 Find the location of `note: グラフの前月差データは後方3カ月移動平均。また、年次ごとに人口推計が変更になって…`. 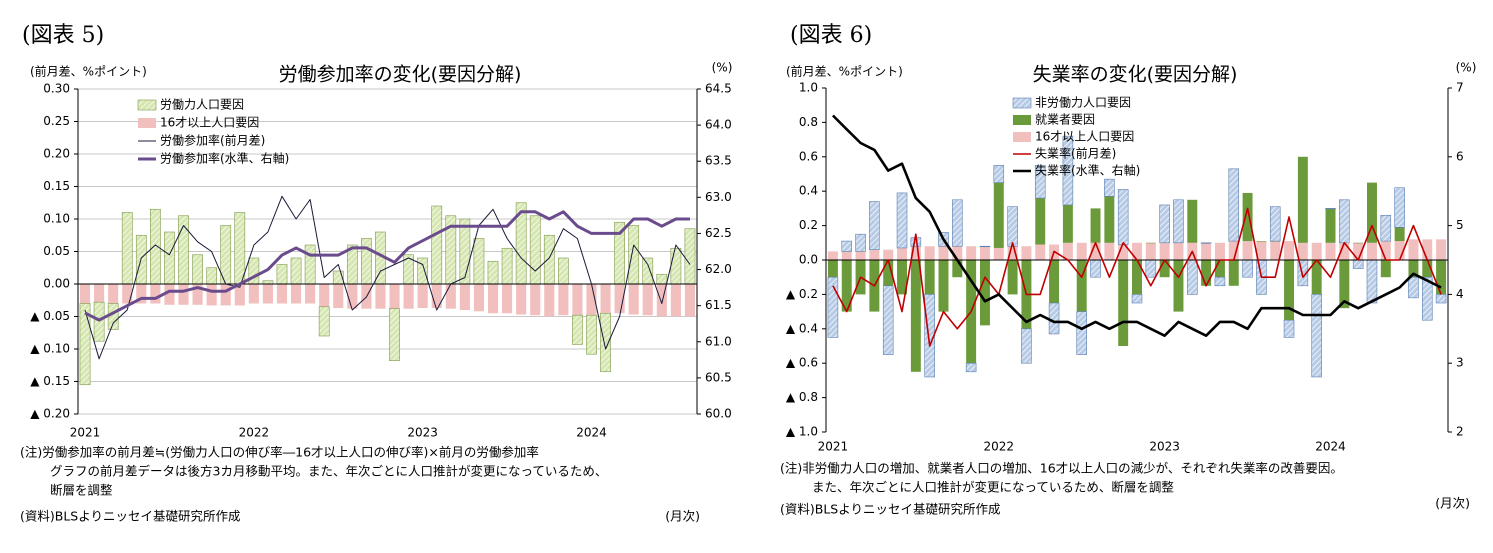

note: グラフの前月差データは後方3カ月移動平均。また、年次ごとに人口推計が変更になって… is located at coordinates (328, 471).